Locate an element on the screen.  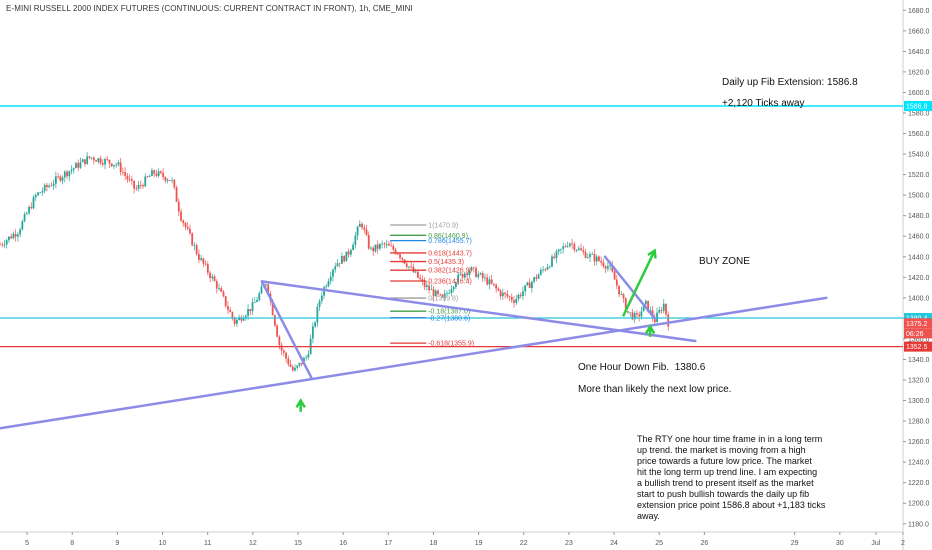
x-tick-label: 16 is located at coordinates (343, 543).